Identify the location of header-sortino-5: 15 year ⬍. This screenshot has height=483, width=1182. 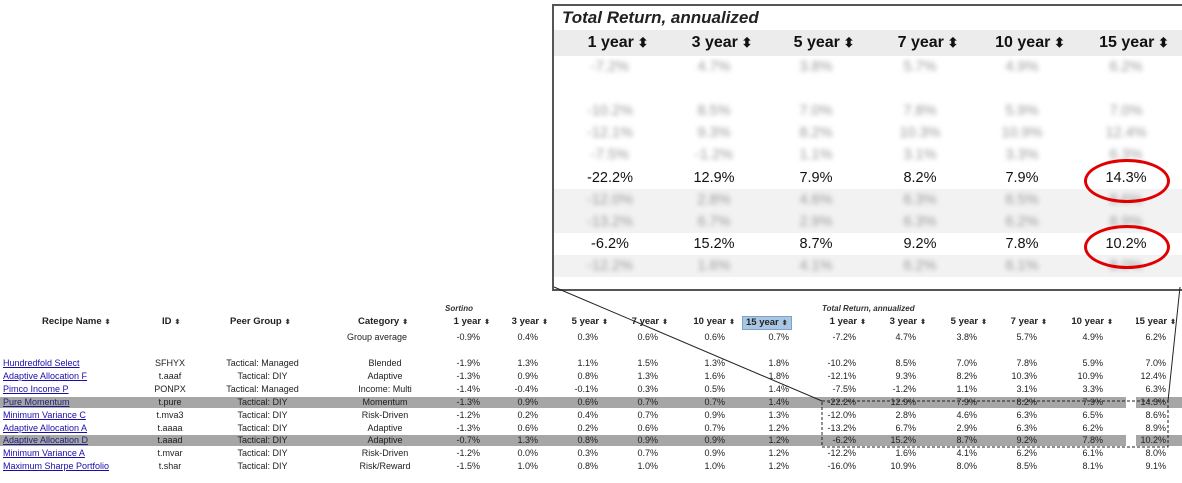
(767, 323).